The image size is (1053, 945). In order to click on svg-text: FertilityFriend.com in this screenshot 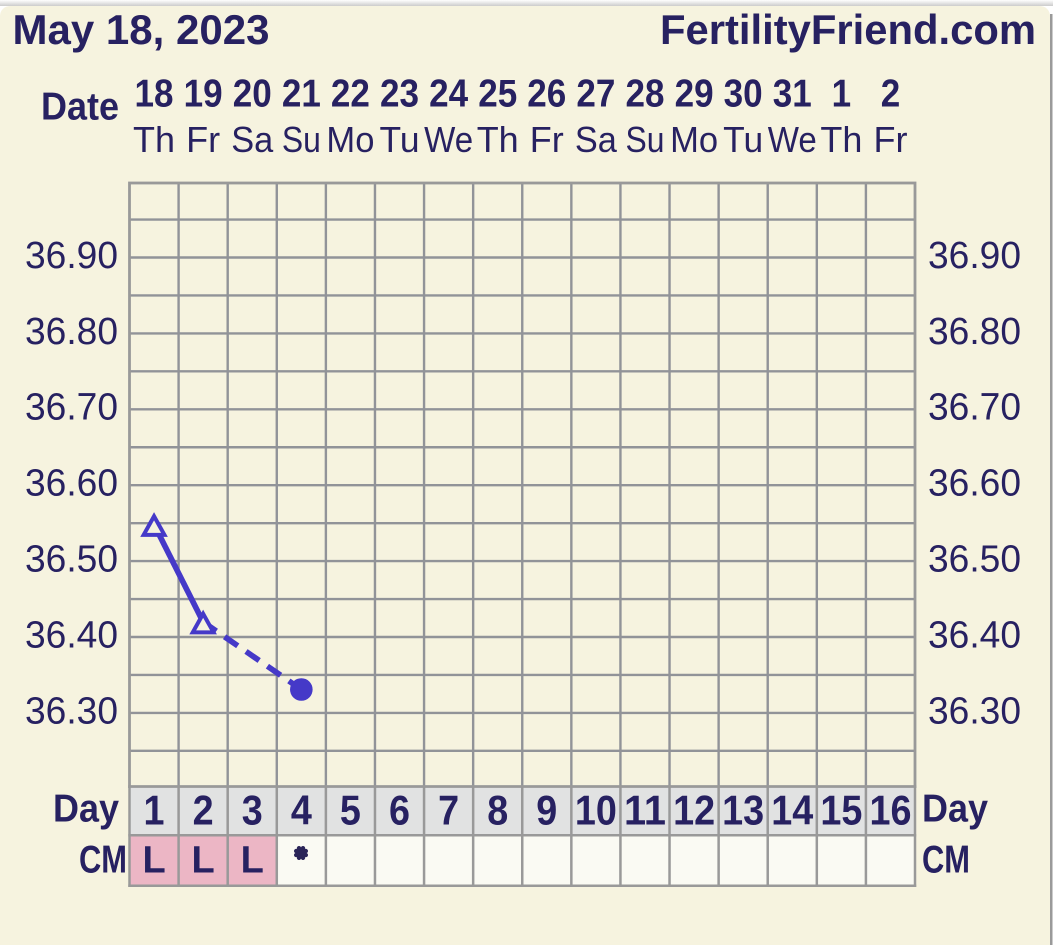, I will do `click(848, 29)`.